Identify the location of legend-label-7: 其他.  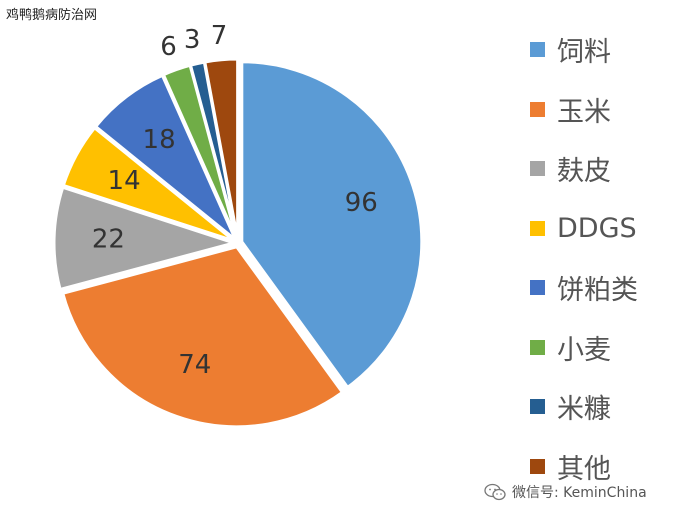
(584, 469).